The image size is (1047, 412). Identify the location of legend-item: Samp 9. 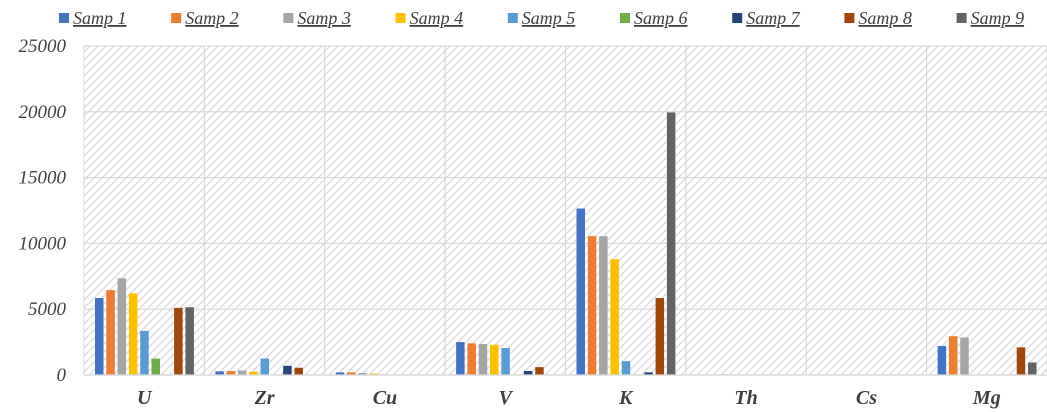
(990, 18).